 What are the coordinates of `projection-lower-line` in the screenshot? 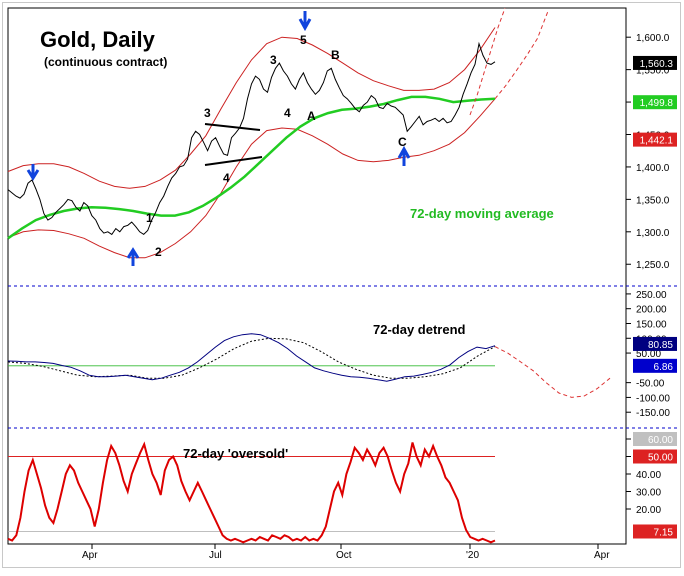 It's located at (521, 55).